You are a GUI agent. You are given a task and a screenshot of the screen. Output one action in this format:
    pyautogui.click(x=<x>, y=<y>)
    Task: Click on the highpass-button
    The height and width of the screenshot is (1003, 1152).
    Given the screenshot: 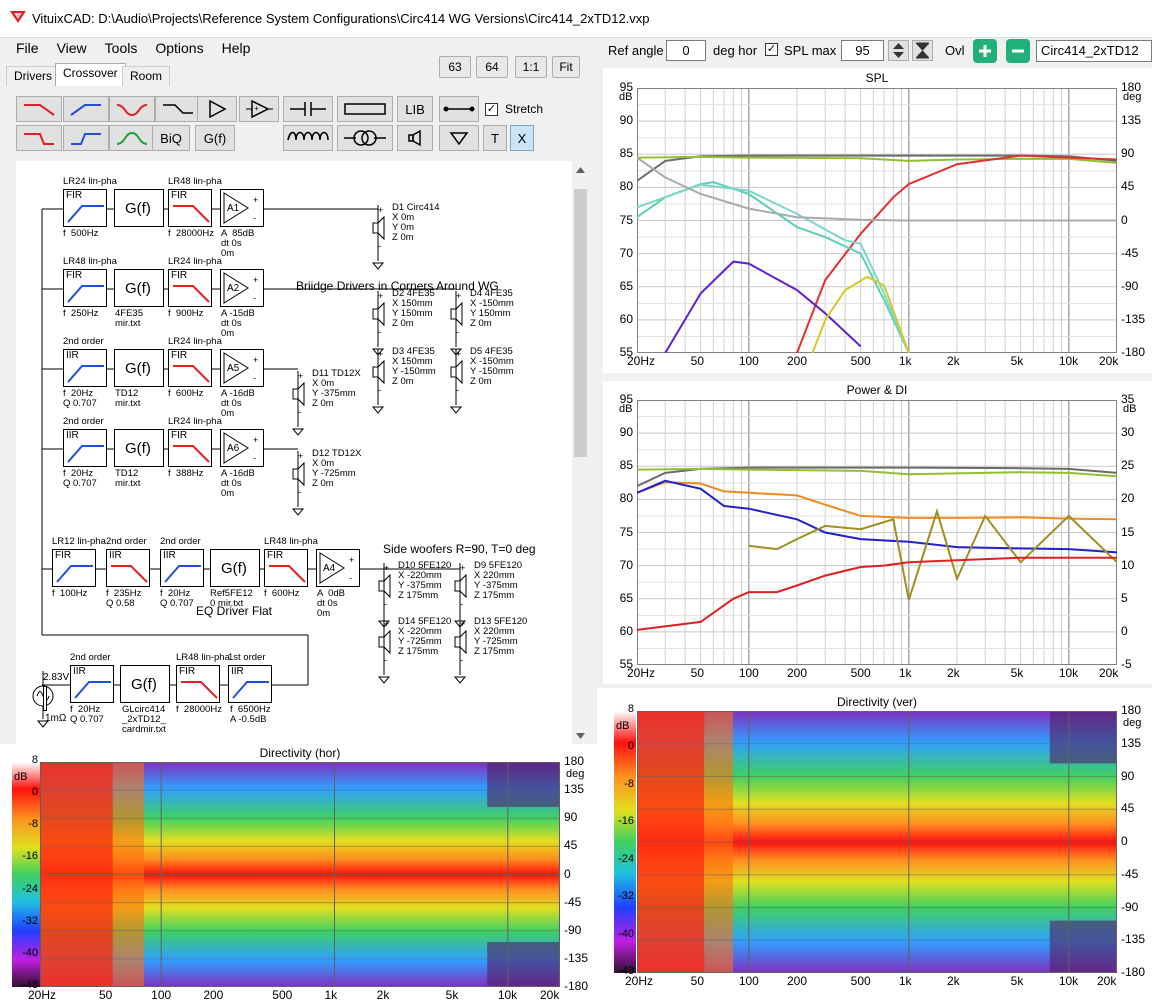 What is the action you would take?
    pyautogui.click(x=86, y=109)
    